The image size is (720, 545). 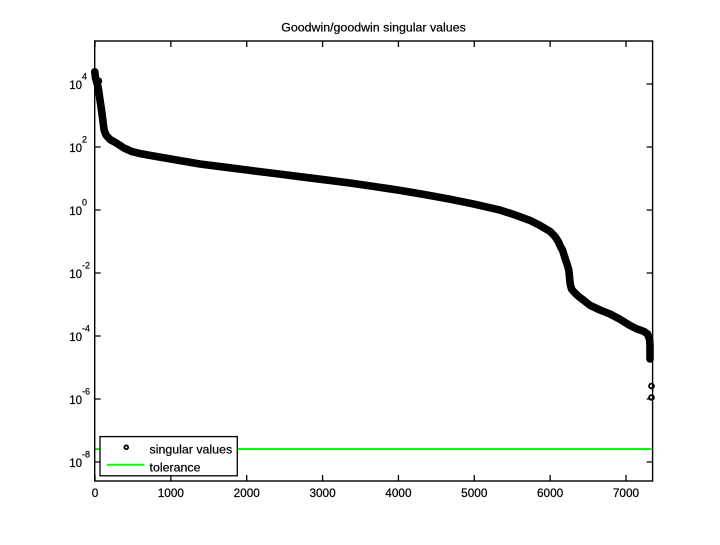 I want to click on svg-text: 3000, so click(x=322, y=493).